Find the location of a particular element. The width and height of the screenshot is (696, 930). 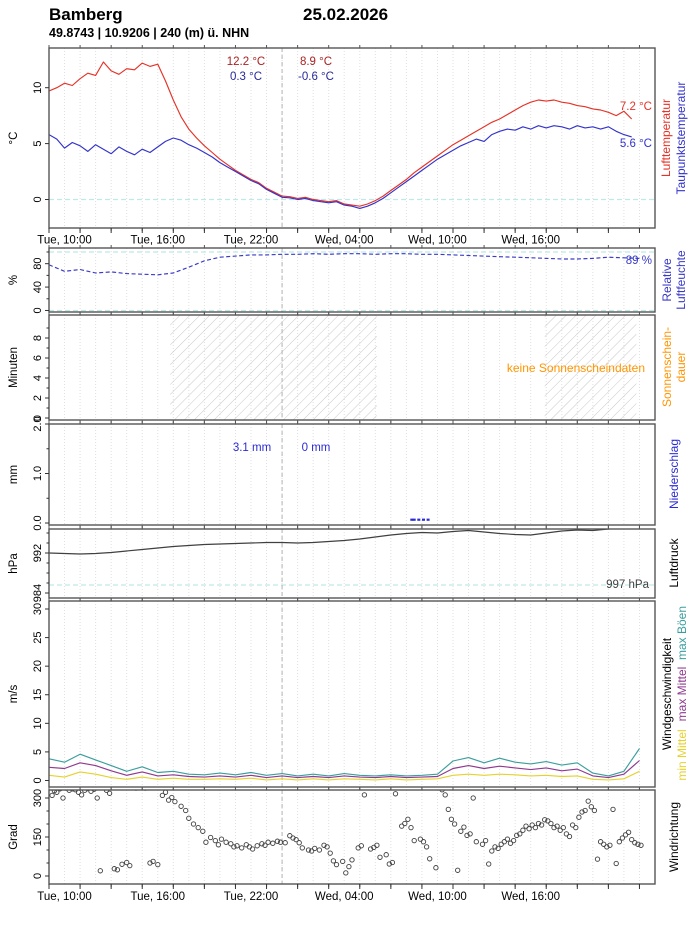

svg-text: 20 is located at coordinates (38, 666).